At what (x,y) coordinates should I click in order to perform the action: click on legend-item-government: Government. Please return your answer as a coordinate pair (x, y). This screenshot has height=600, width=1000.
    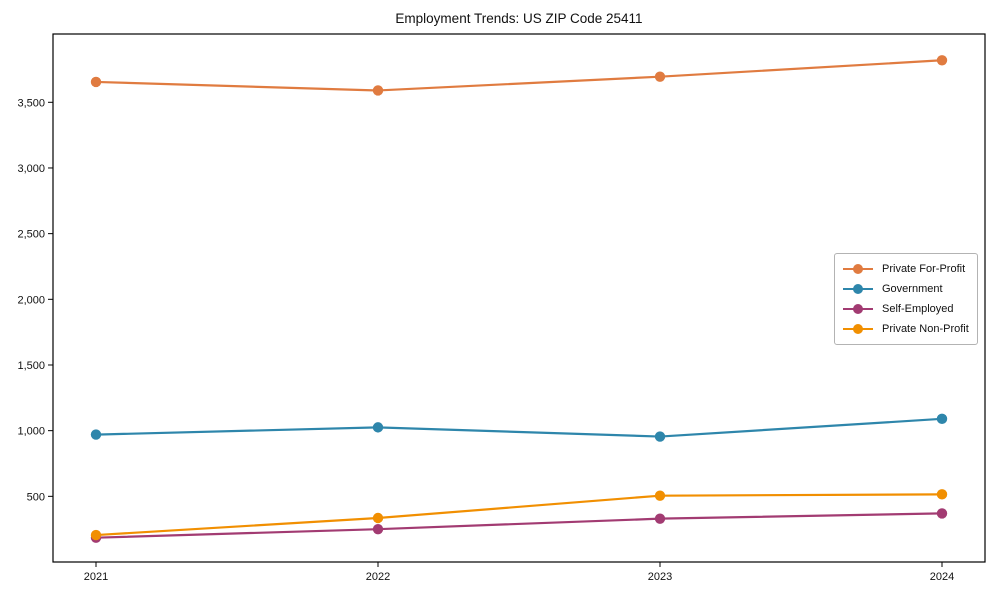
    Looking at the image, I should click on (906, 289).